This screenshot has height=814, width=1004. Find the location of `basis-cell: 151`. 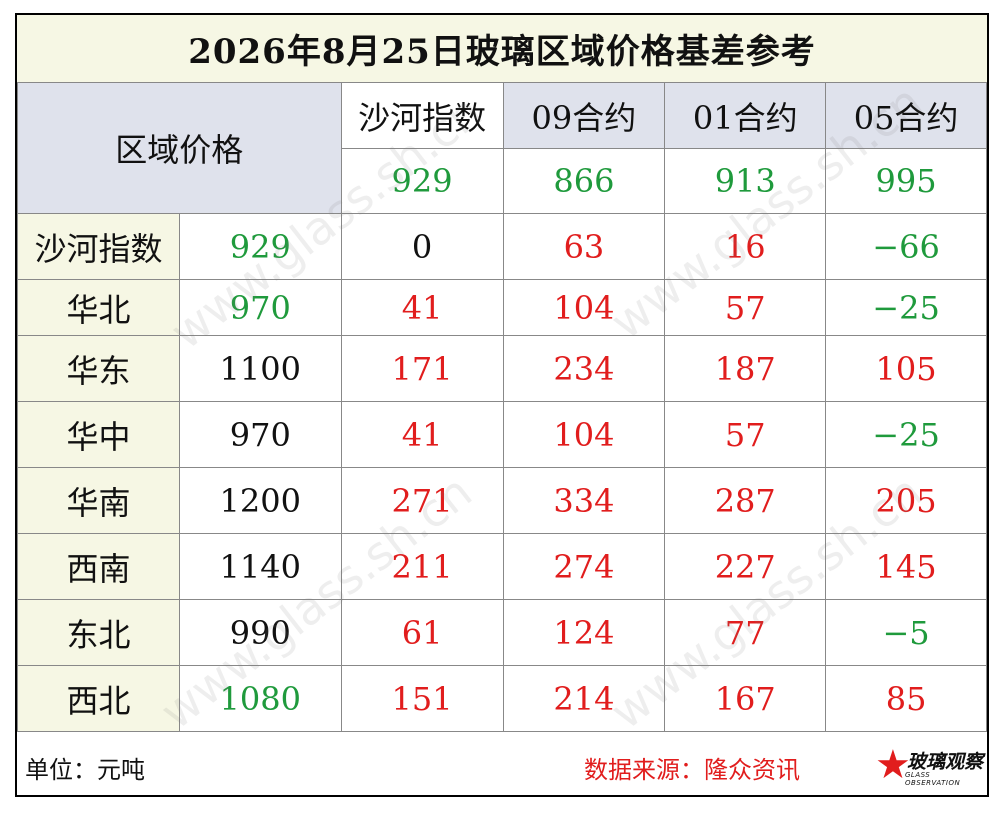

basis-cell: 151 is located at coordinates (422, 698).